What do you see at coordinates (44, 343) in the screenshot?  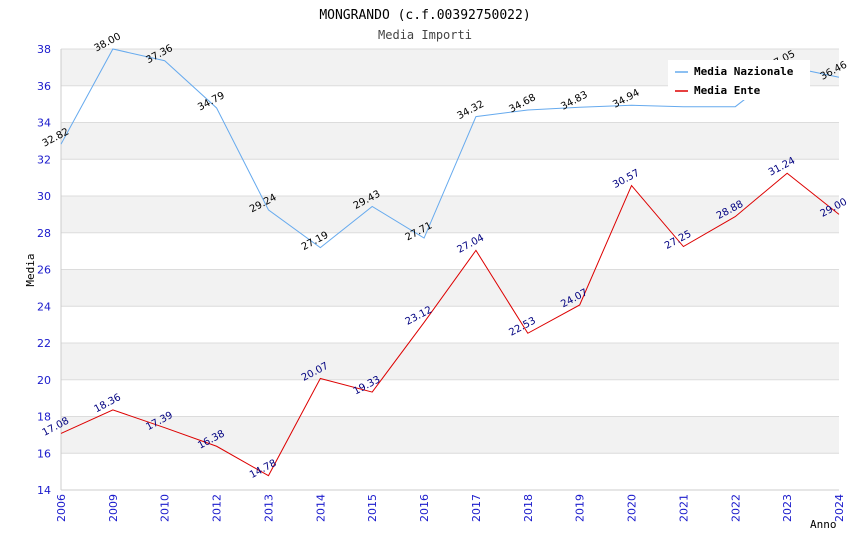 I see `y-tick-label: 22` at bounding box center [44, 343].